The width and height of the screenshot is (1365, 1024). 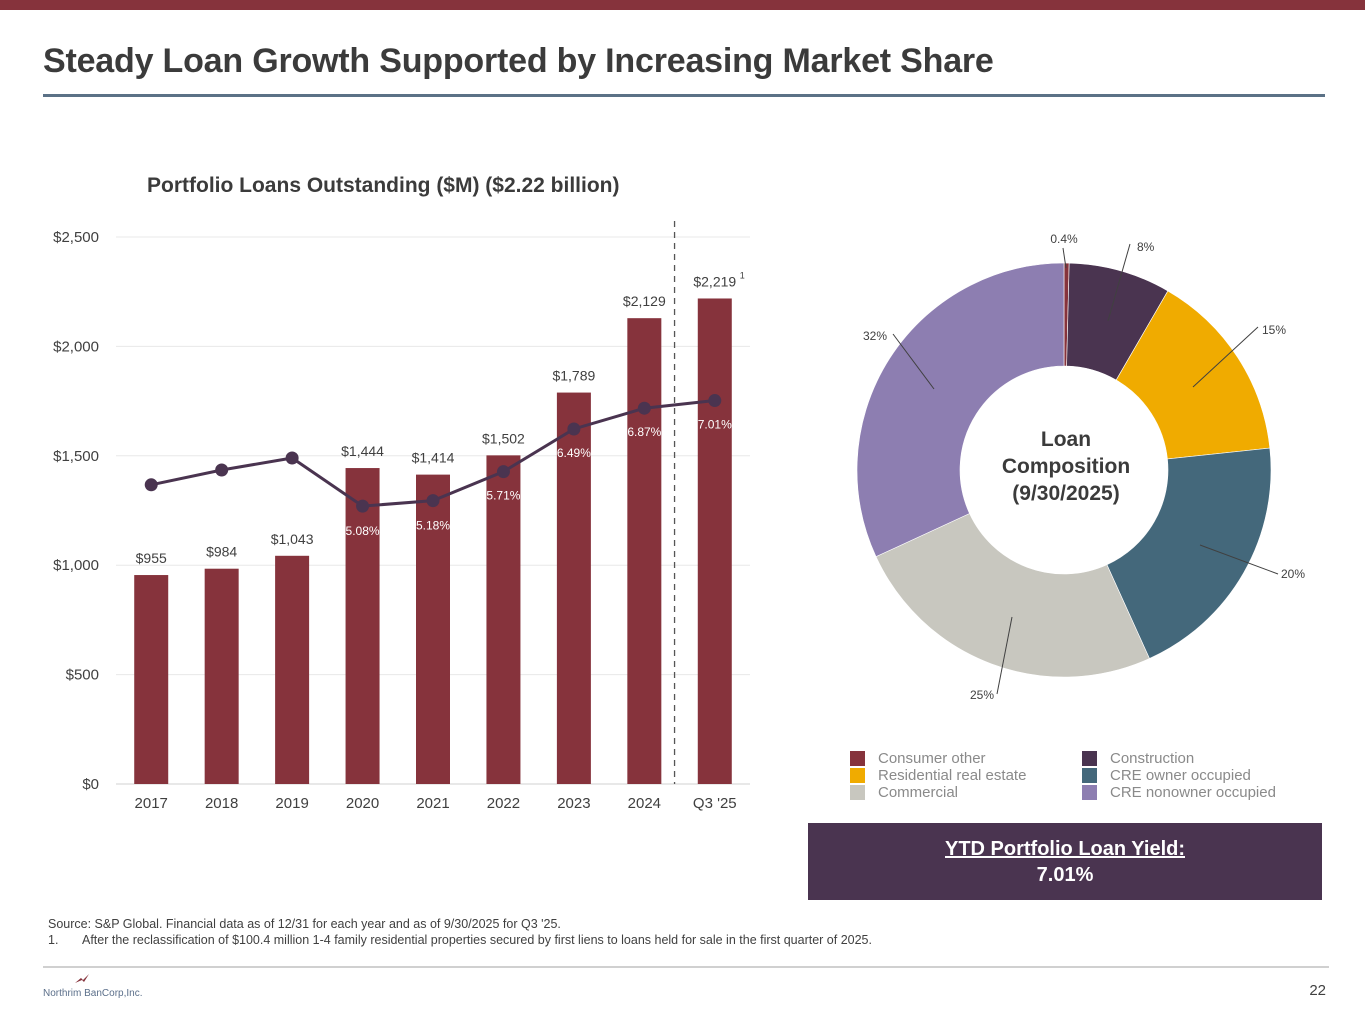 What do you see at coordinates (644, 301) in the screenshot?
I see `bar-value-label: $2,129` at bounding box center [644, 301].